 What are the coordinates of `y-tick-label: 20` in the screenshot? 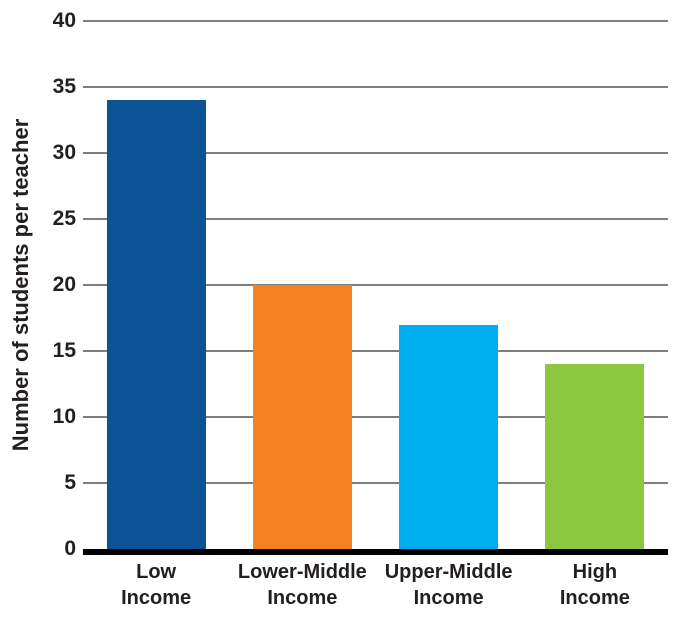 It's located at (64, 284).